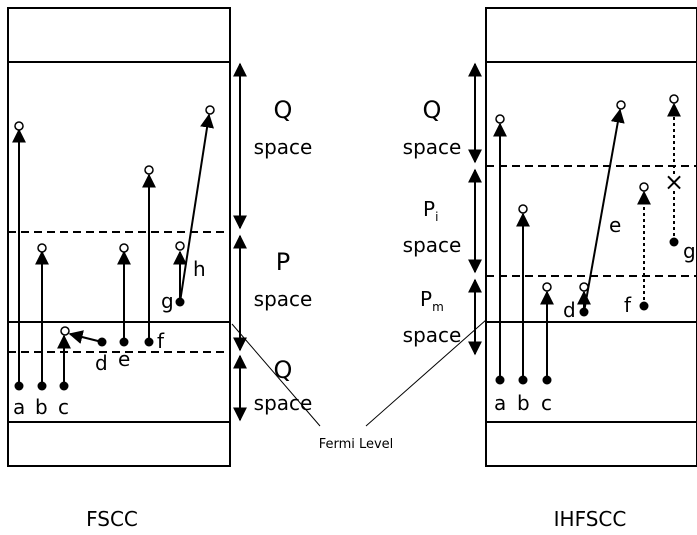  I want to click on ihfscc-label-b: b, so click(523, 403).